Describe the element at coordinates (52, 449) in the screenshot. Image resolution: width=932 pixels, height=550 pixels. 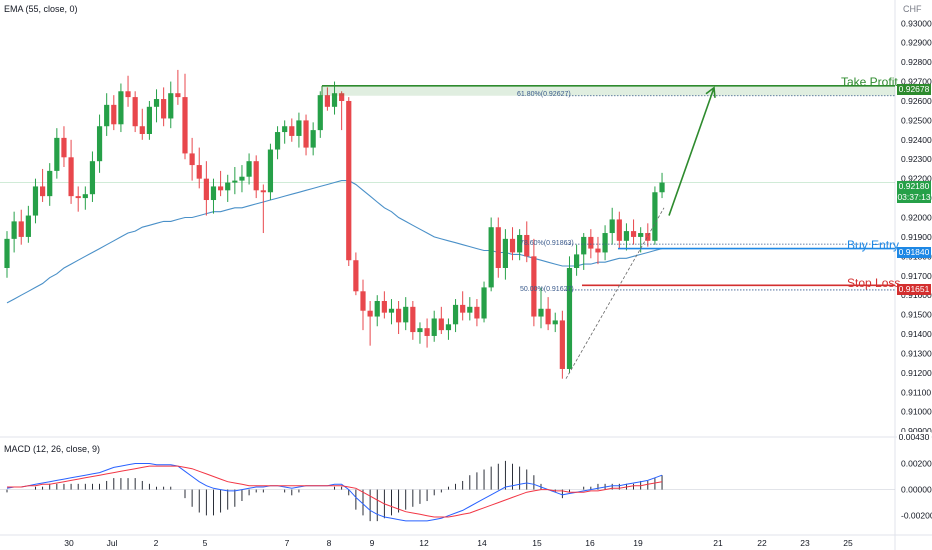
I see `macd-legend: MACD (12, 26, close, 9)` at that location.